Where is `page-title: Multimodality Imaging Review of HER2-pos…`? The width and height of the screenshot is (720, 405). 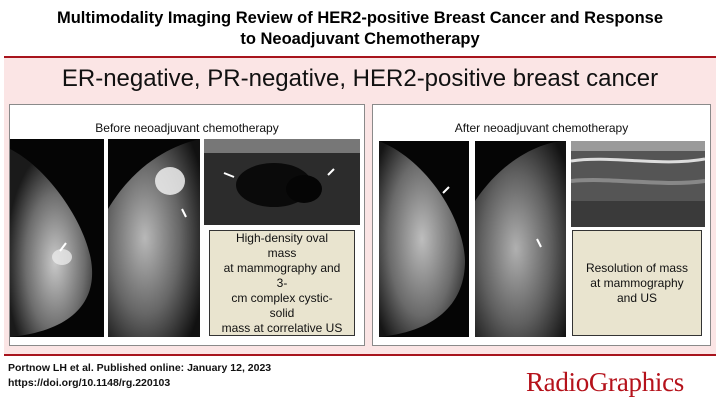 page-title: Multimodality Imaging Review of HER2-pos… is located at coordinates (360, 29).